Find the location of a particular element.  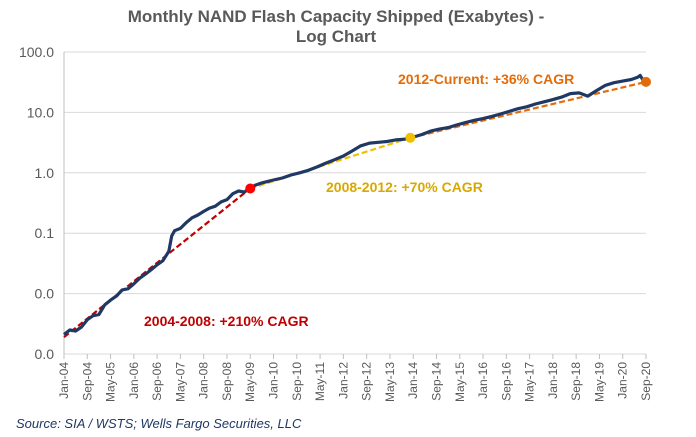

x-tick-label: Sep-10 is located at coordinates (297, 381).